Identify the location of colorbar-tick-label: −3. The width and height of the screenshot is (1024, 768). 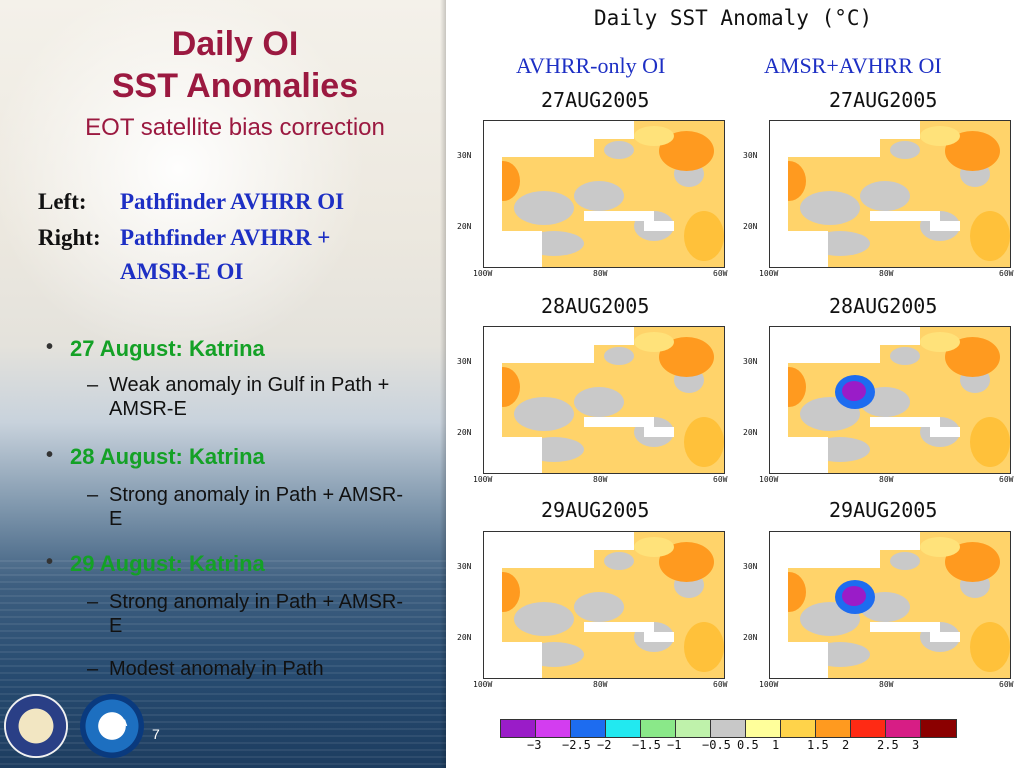
(534, 745).